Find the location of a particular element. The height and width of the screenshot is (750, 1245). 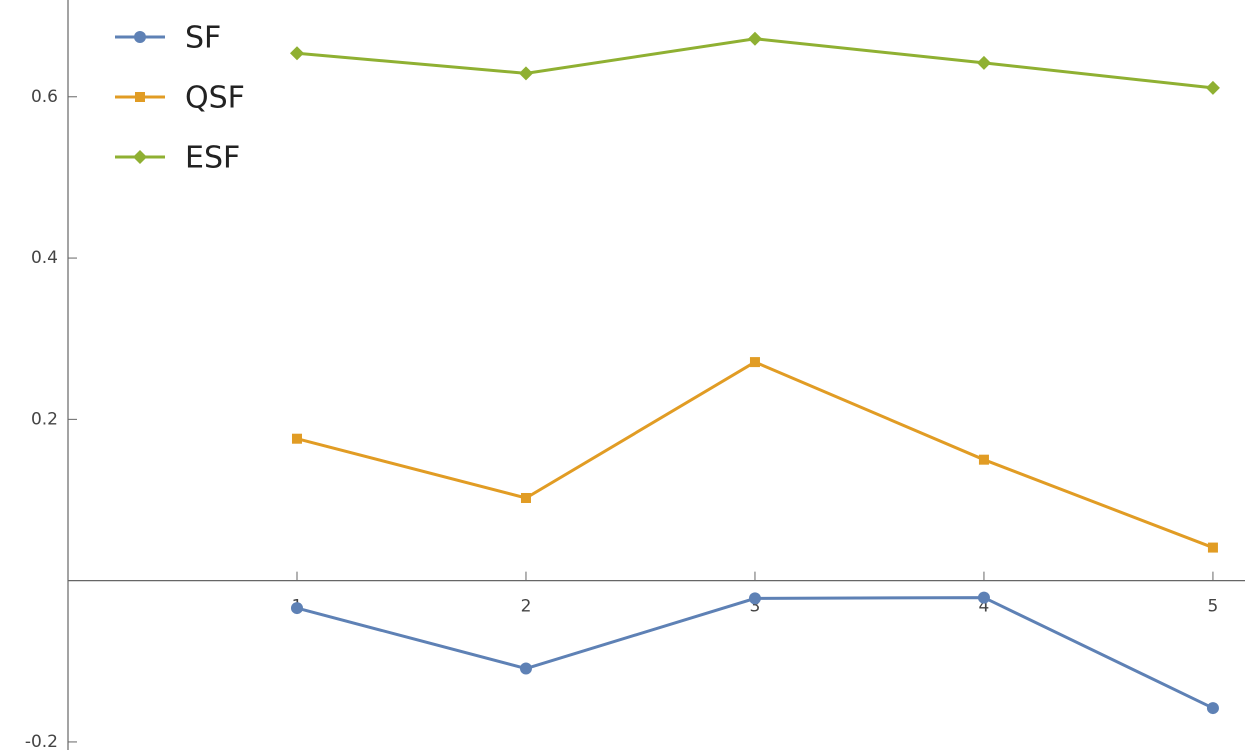

x-tick-label: 5 is located at coordinates (1213, 607).